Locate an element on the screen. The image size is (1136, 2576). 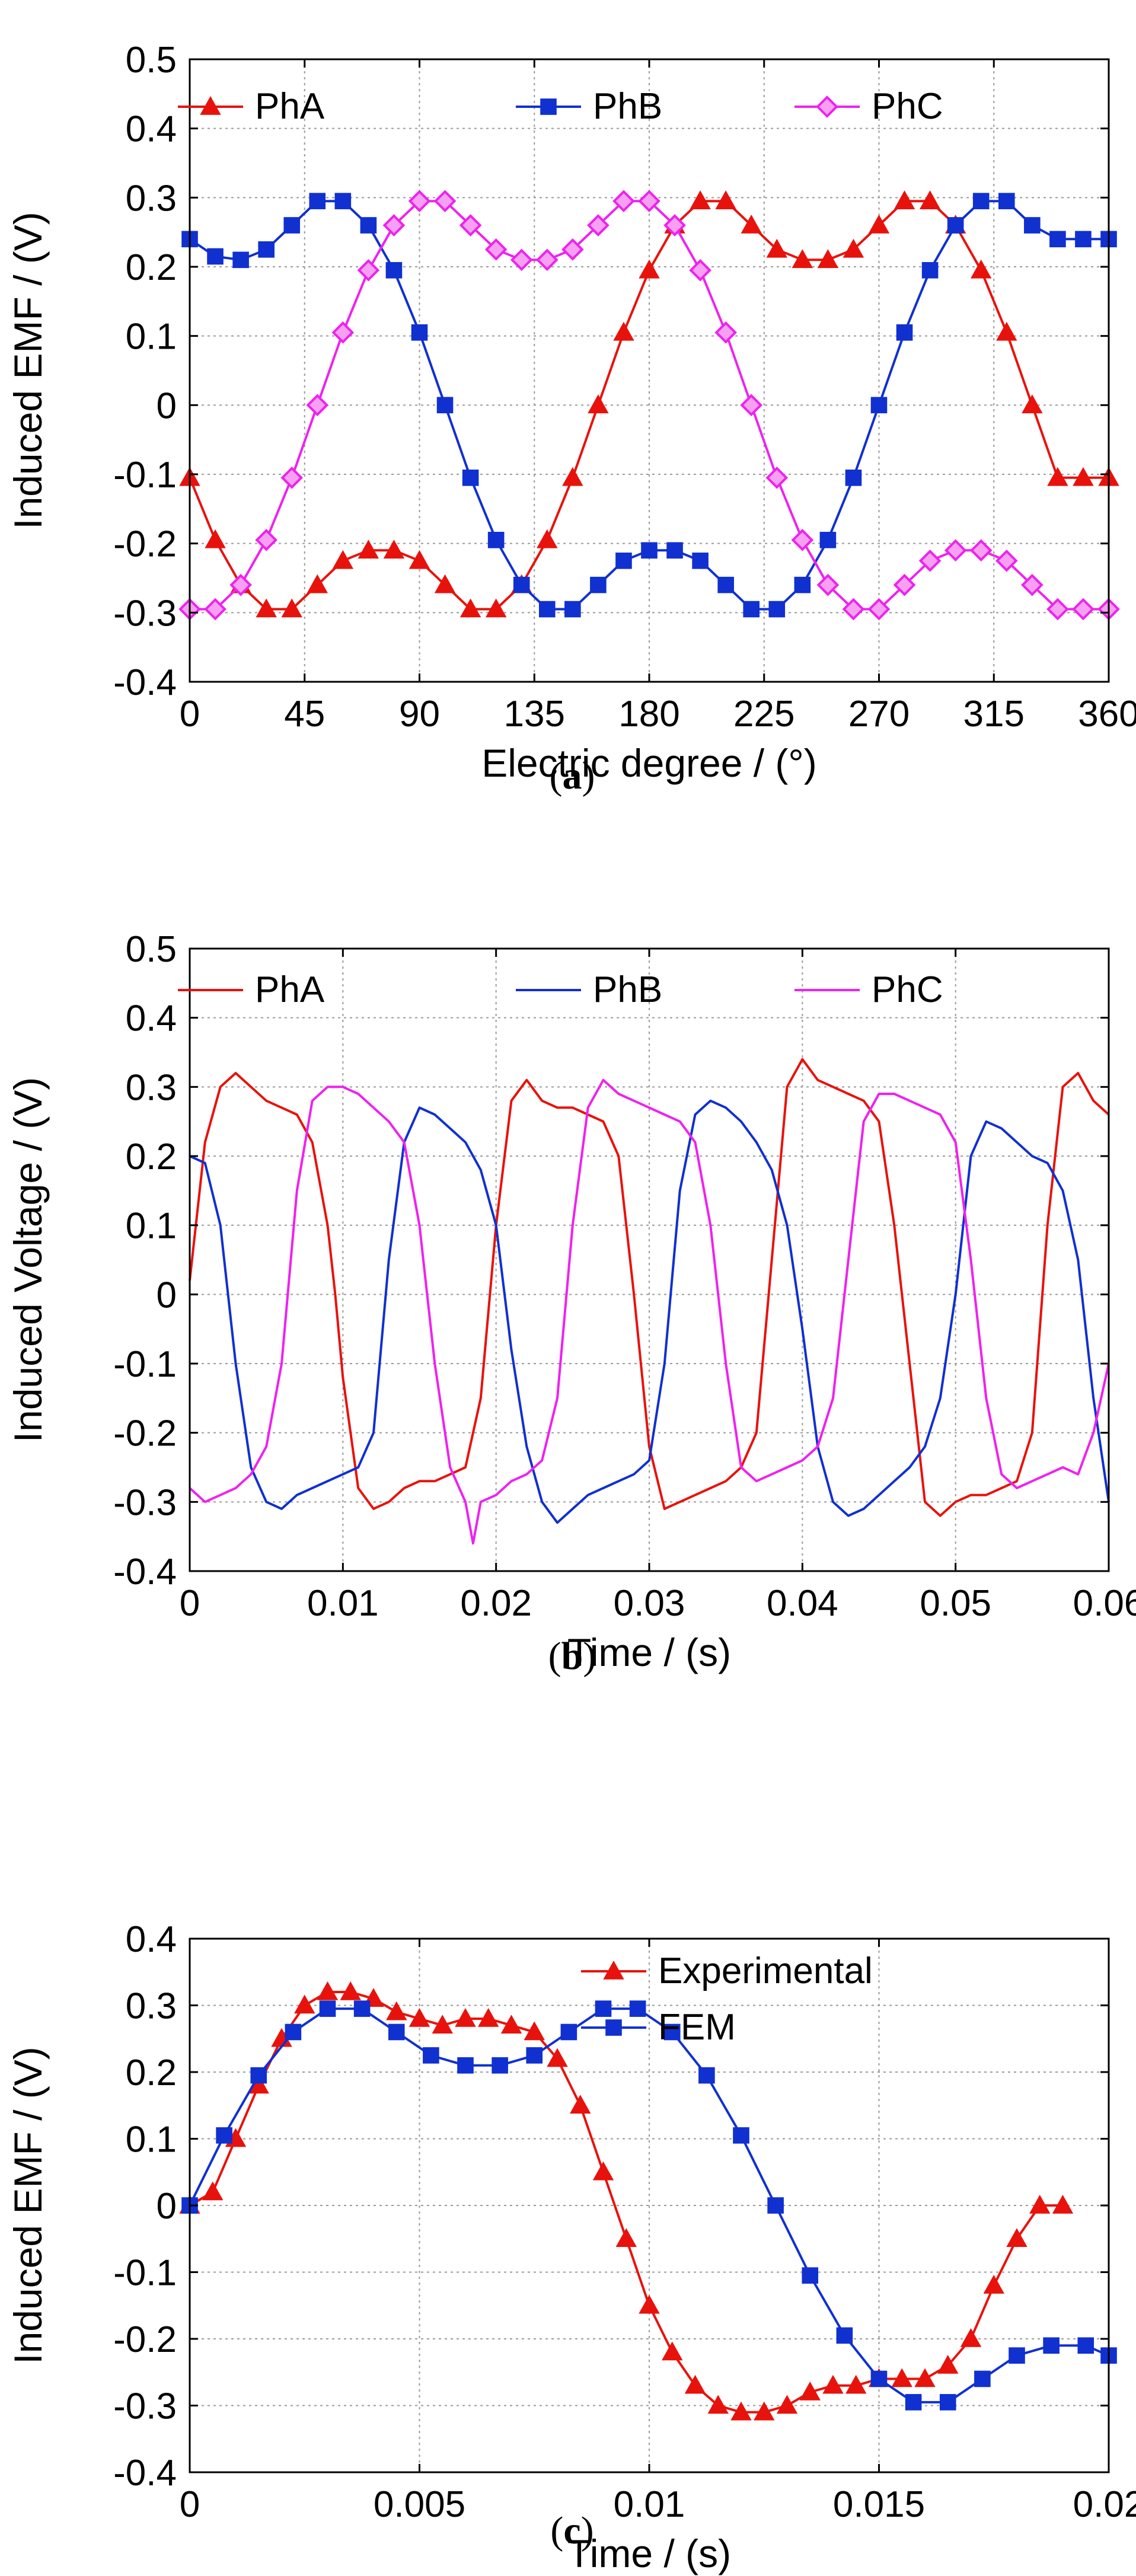
legend-label-phb: PhB is located at coordinates (628, 106).